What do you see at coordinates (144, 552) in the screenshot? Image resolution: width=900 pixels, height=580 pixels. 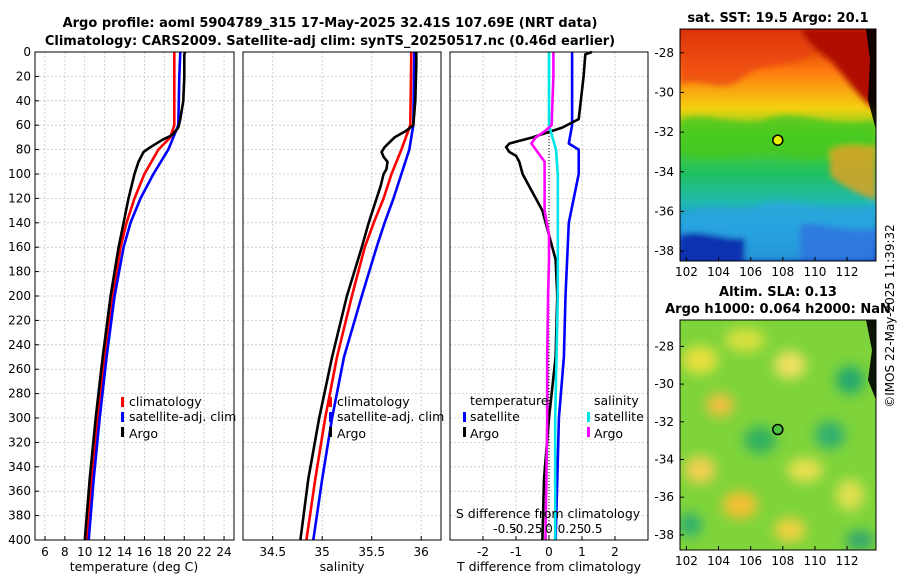 I see `x-tick-label: 16` at bounding box center [144, 552].